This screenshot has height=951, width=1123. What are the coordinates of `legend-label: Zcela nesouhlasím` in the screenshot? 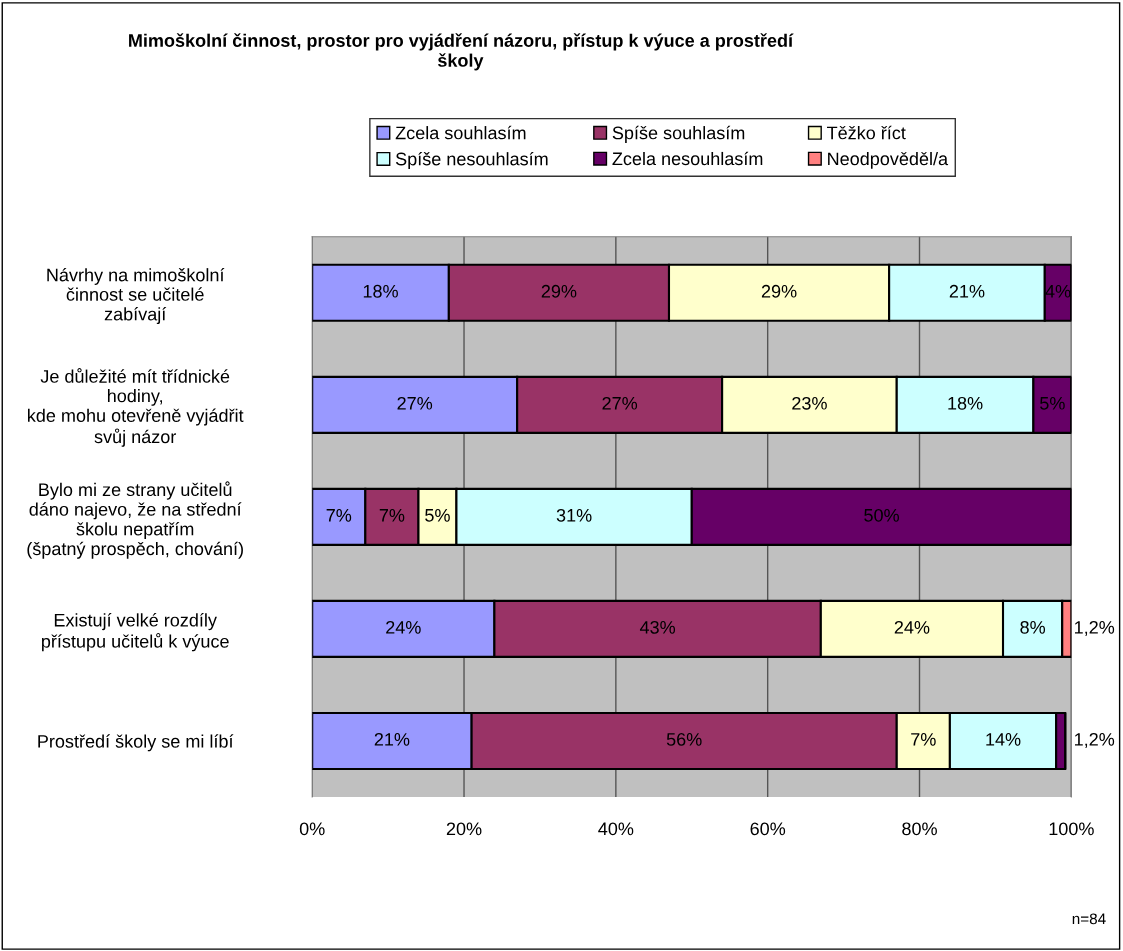 It's located at (687, 158).